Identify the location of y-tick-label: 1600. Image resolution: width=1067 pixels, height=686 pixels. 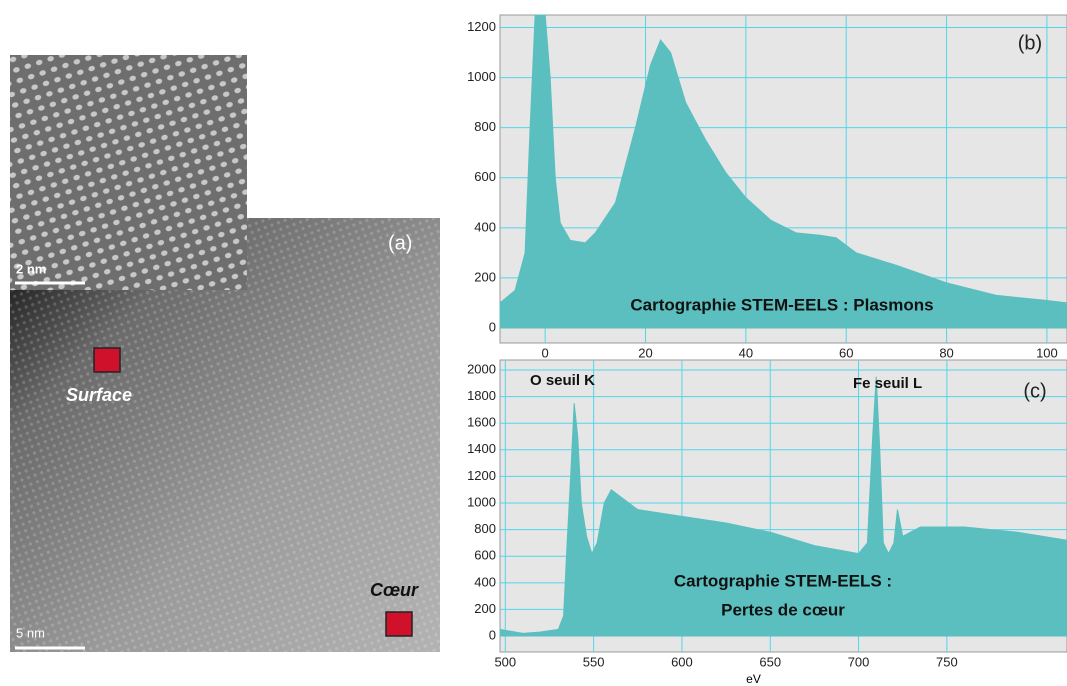
(481, 422).